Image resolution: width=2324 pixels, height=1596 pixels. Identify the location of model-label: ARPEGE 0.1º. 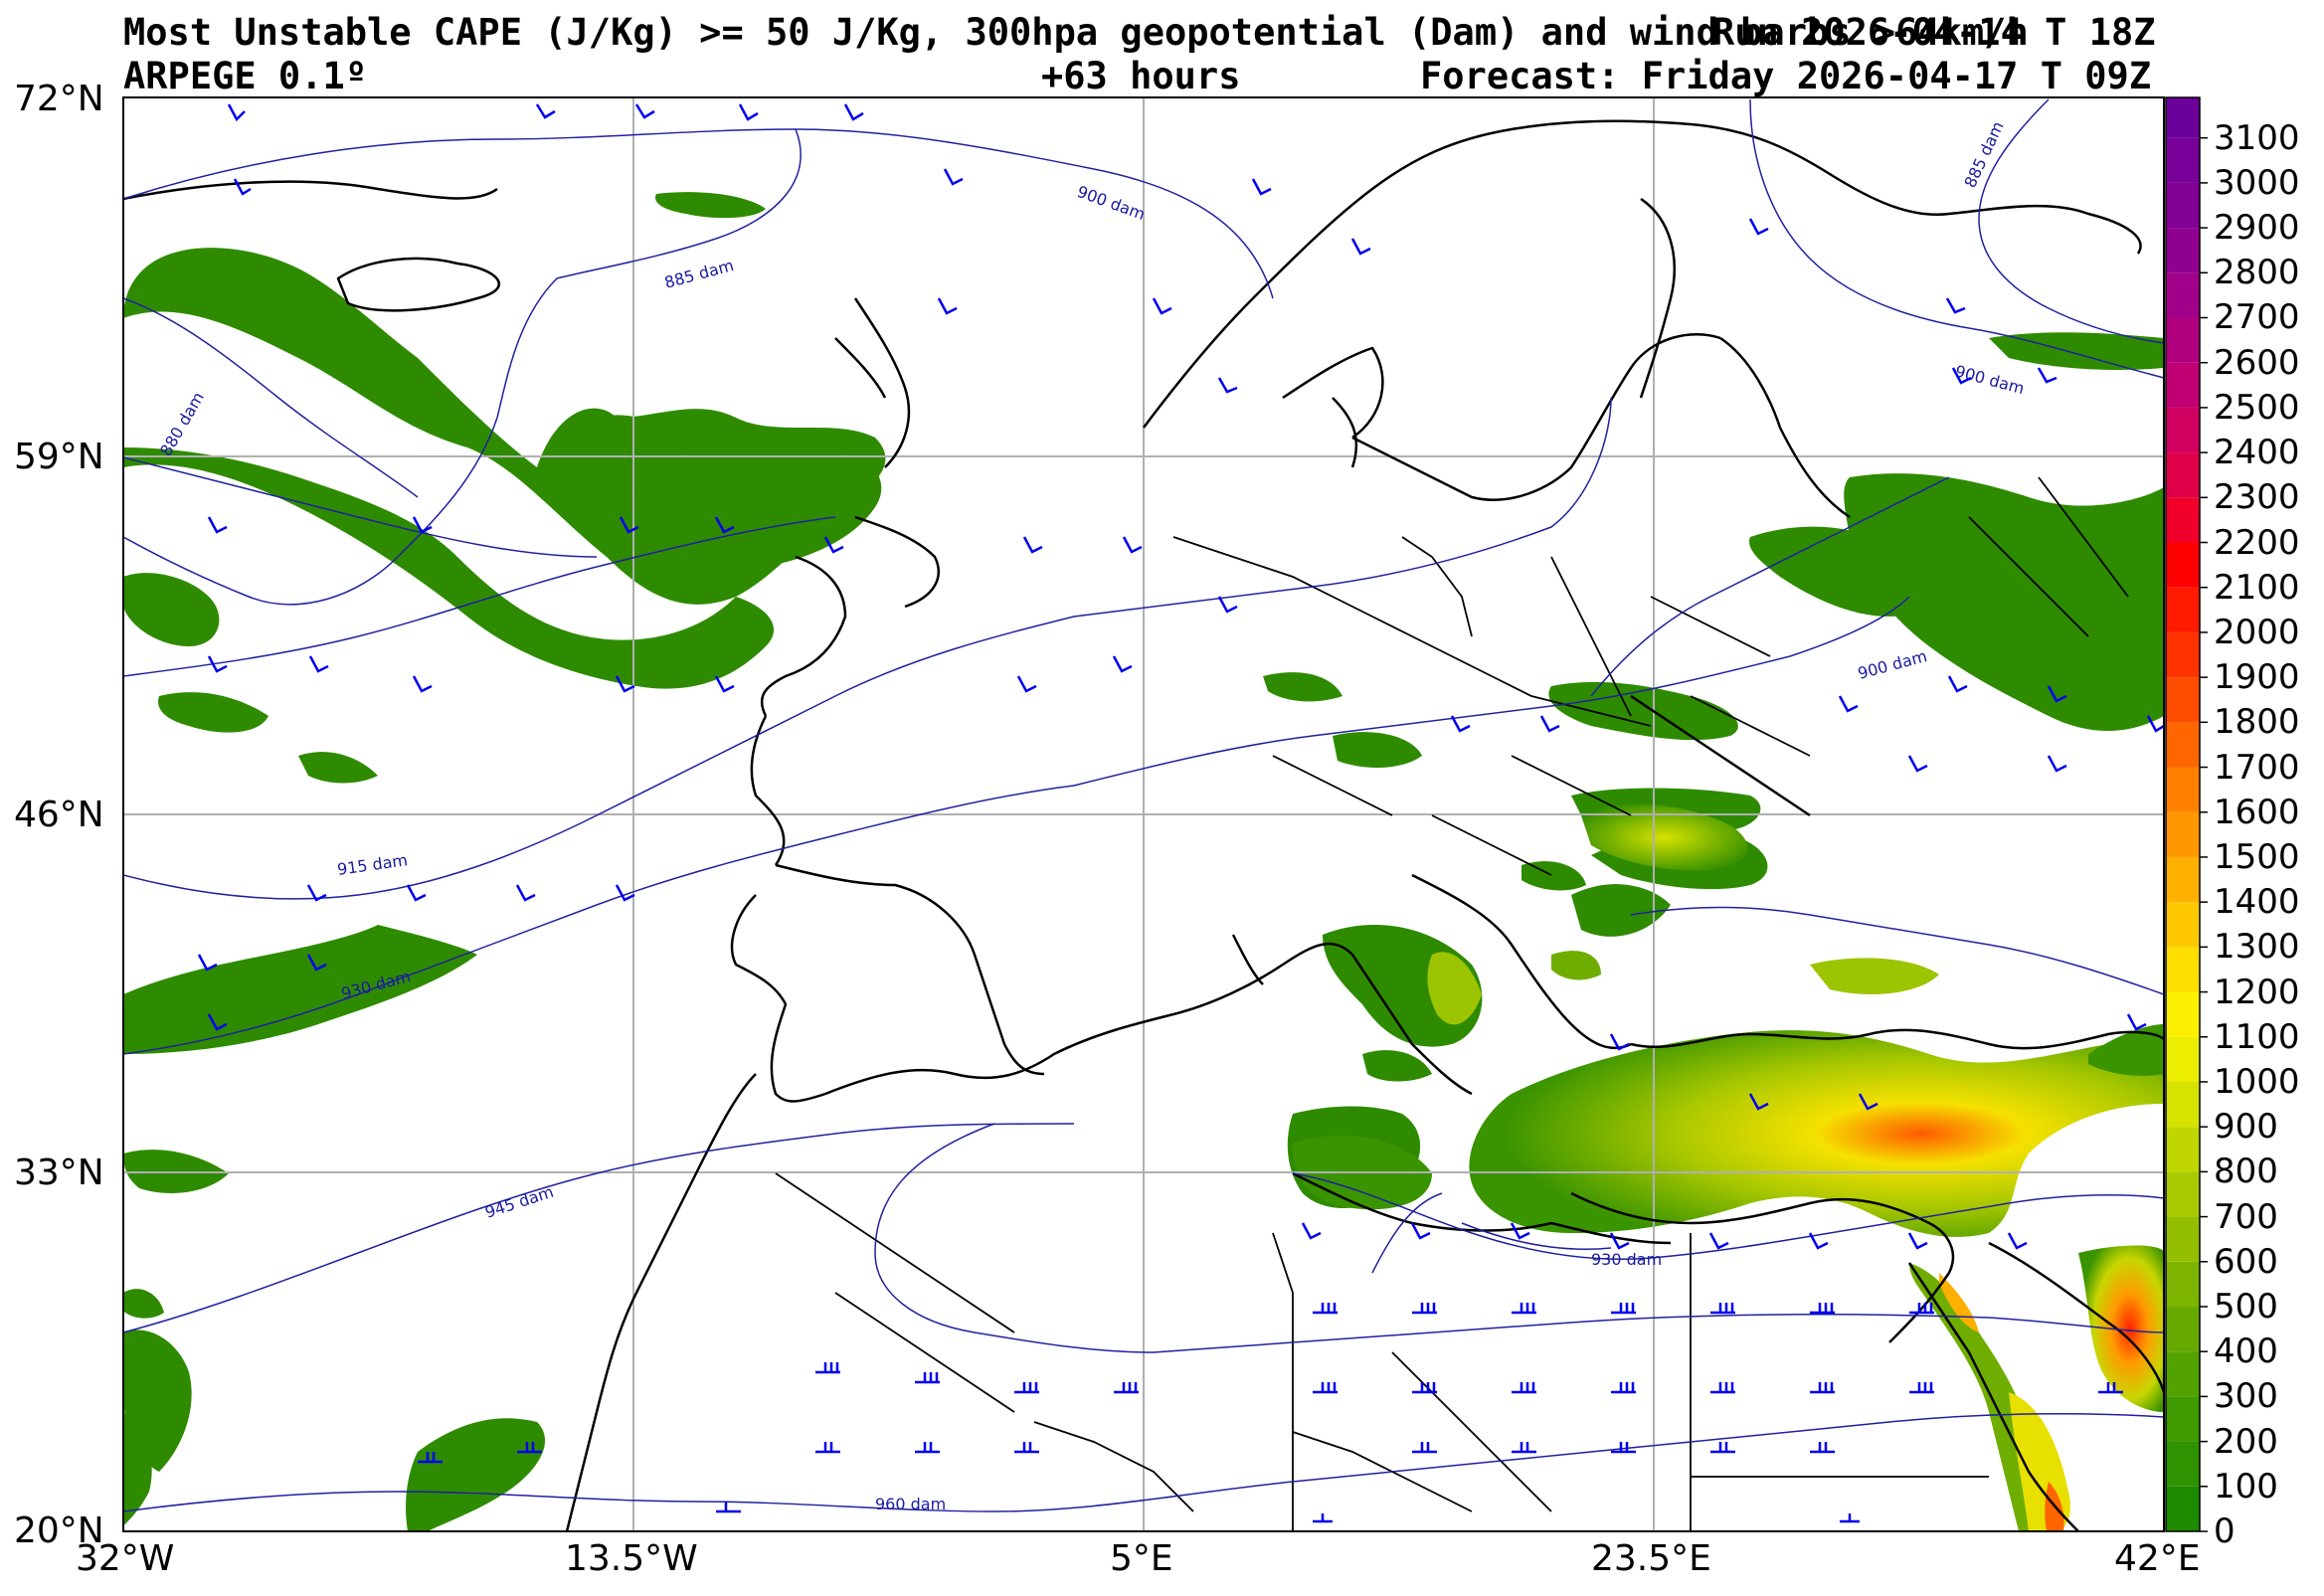
(245, 76).